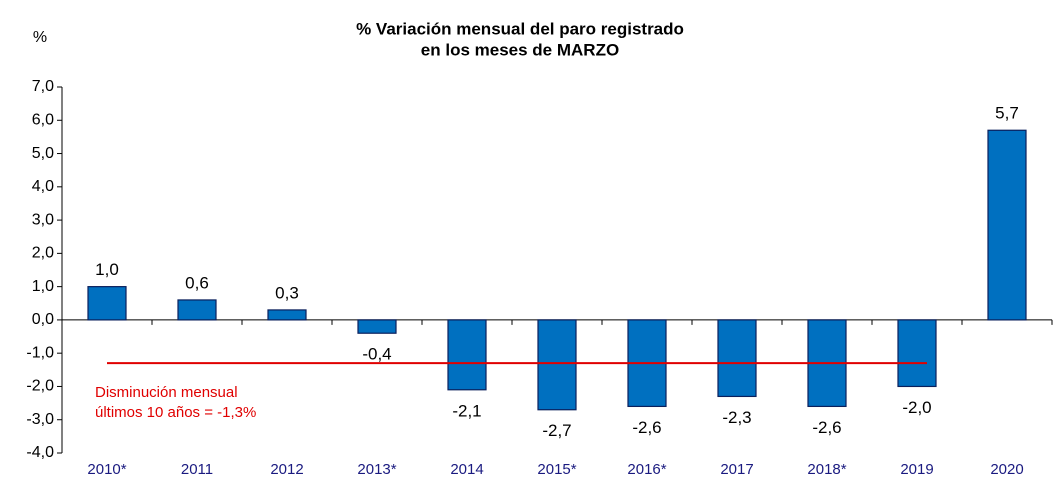 The image size is (1060, 483). What do you see at coordinates (40, 37) in the screenshot?
I see `y-axis-label: %` at bounding box center [40, 37].